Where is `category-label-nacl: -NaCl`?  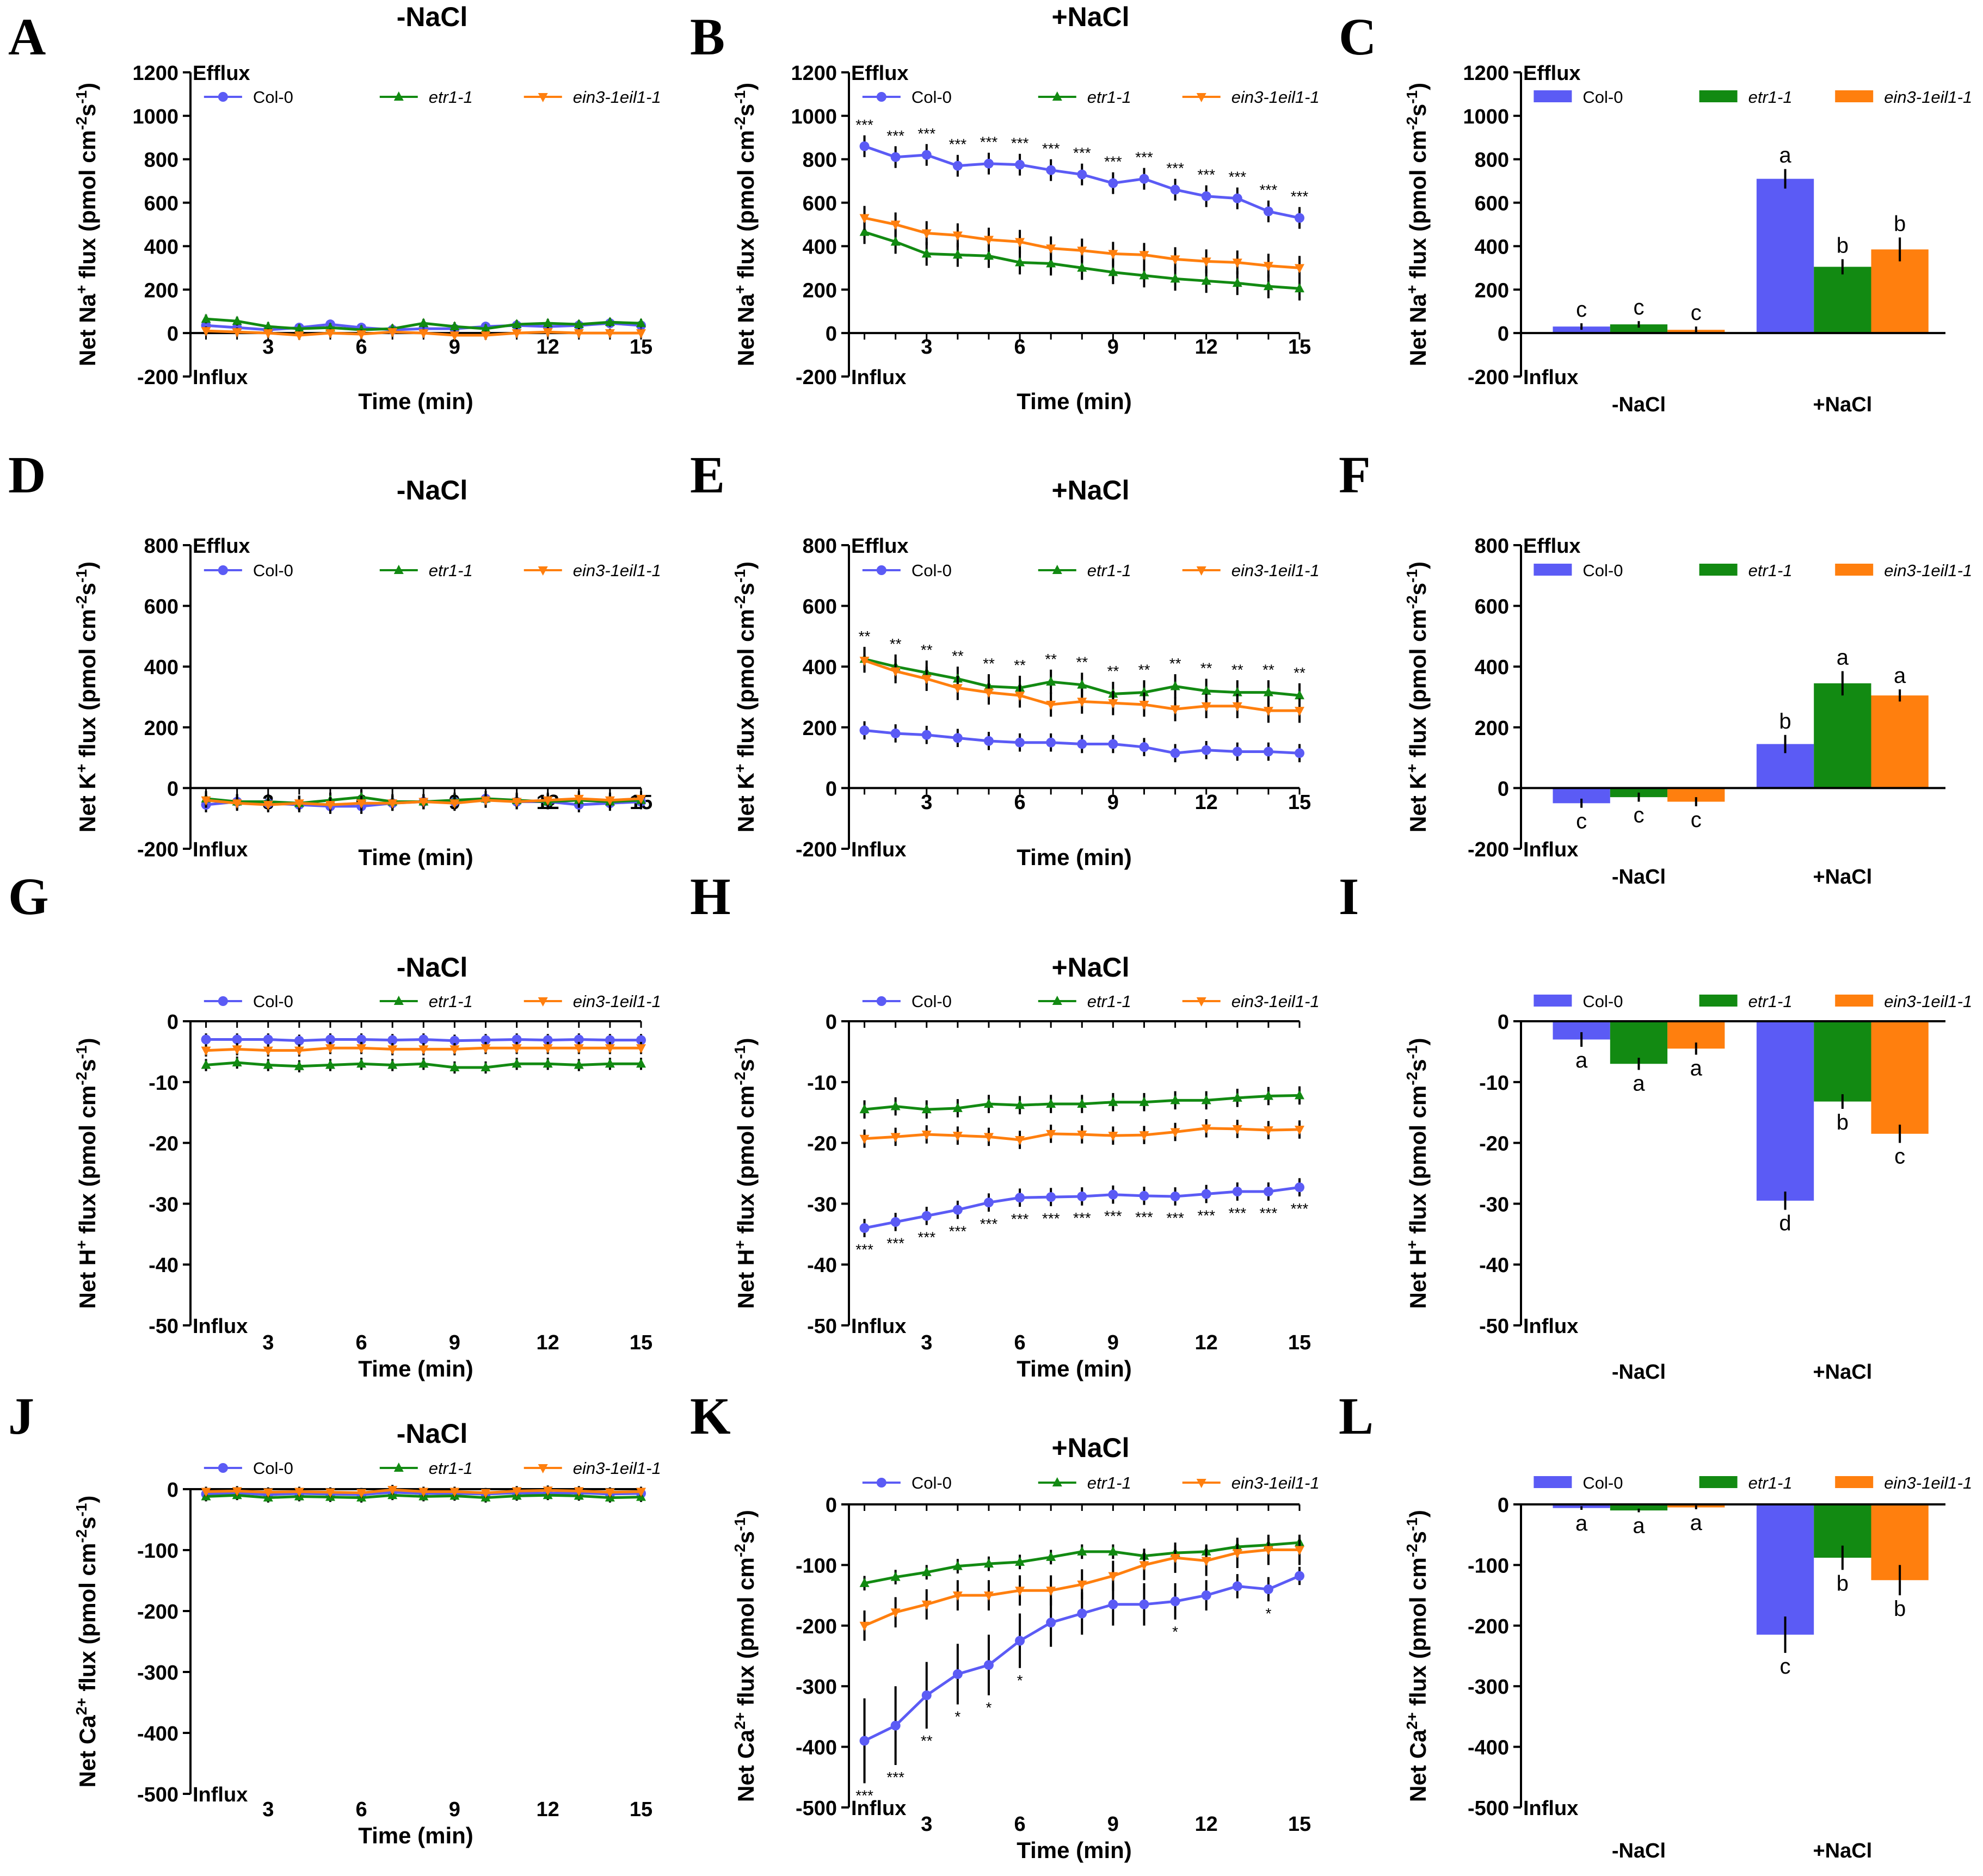
category-label-nacl: -NaCl is located at coordinates (1639, 1851).